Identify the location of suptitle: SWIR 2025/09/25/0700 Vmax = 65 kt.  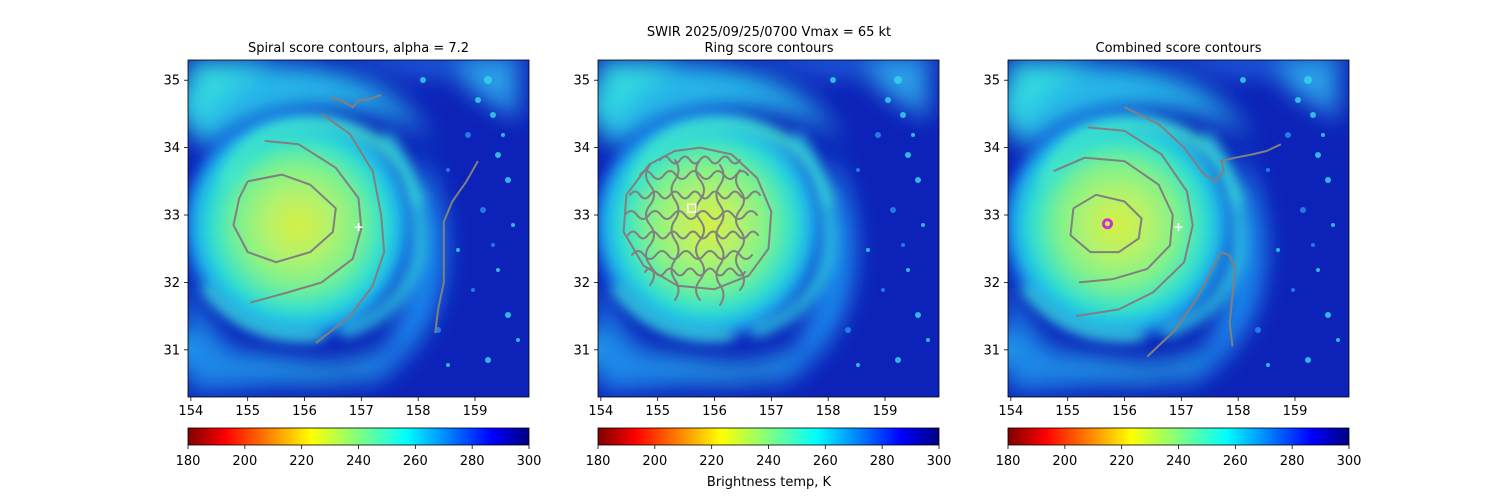
(769, 32).